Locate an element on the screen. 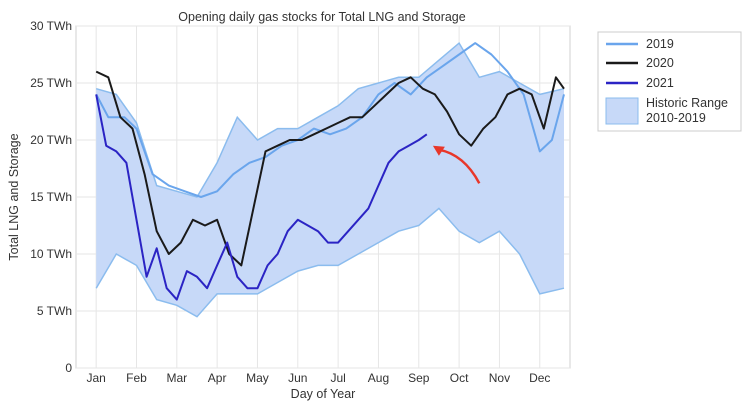 This screenshot has width=751, height=411. x-tick-label: Jun is located at coordinates (297, 378).